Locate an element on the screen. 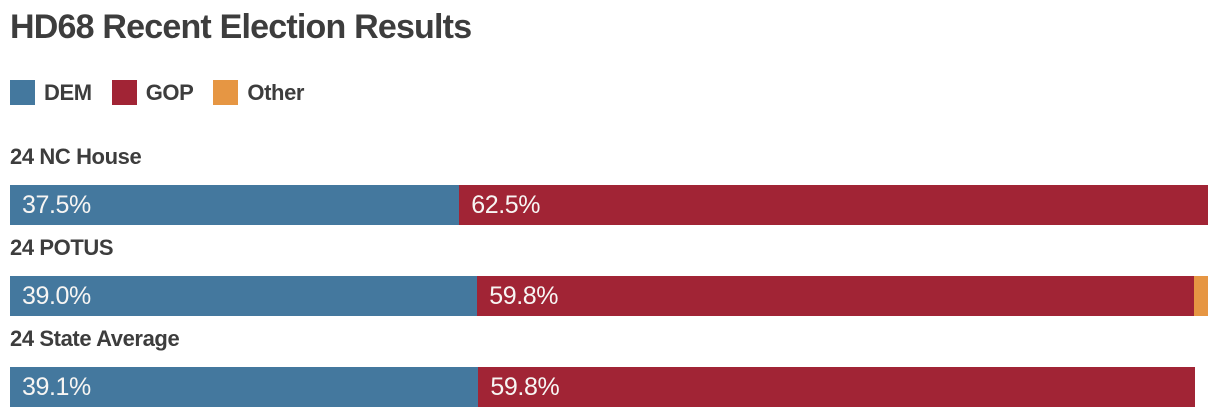 The width and height of the screenshot is (1220, 418). stacked-bar: 39.1% 59.8% is located at coordinates (609, 387).